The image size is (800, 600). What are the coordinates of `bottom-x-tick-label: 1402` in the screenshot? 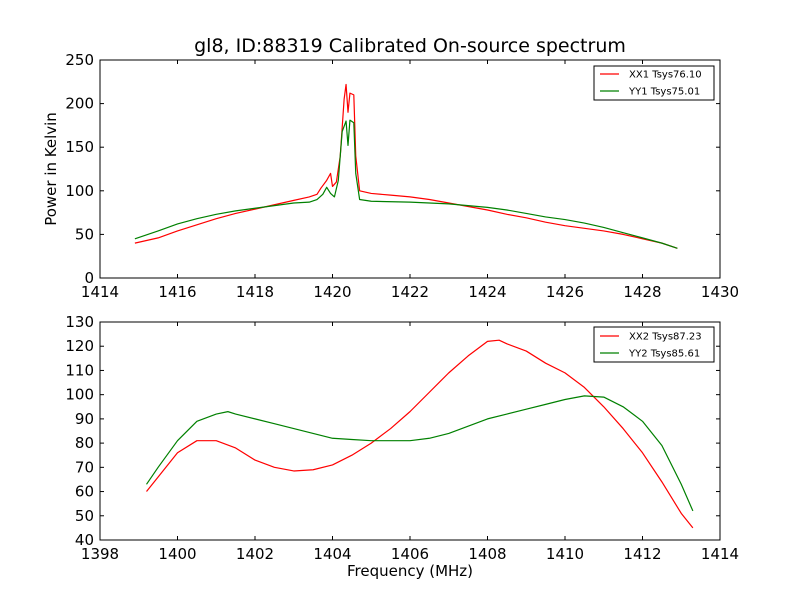 It's located at (255, 554).